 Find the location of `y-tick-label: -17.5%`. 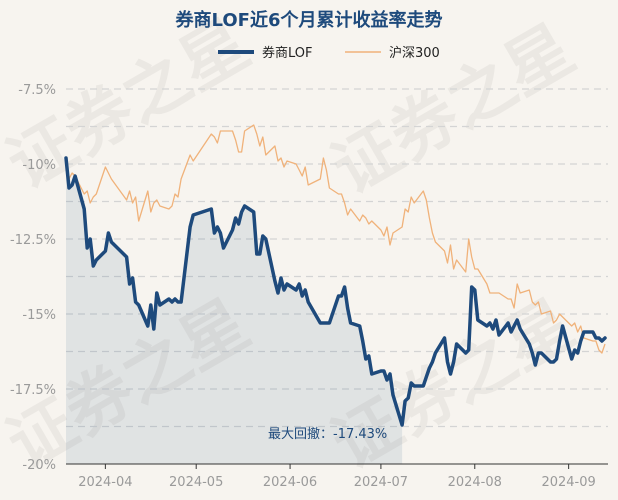

y-tick-label: -17.5% is located at coordinates (33, 390).